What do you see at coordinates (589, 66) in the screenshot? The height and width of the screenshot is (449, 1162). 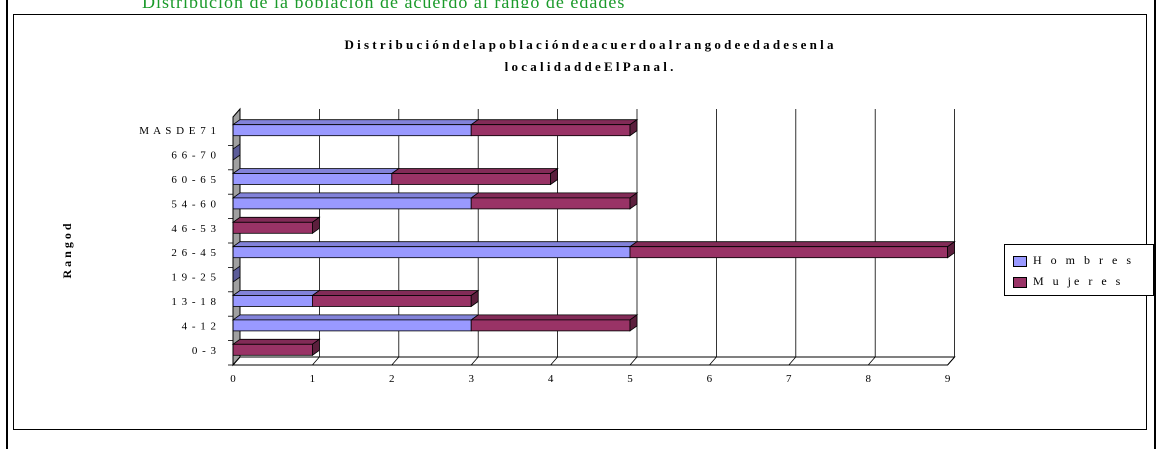 I see `chart-title-line-2: l o c a l i d a d d e E l P a n a l .` at bounding box center [589, 66].